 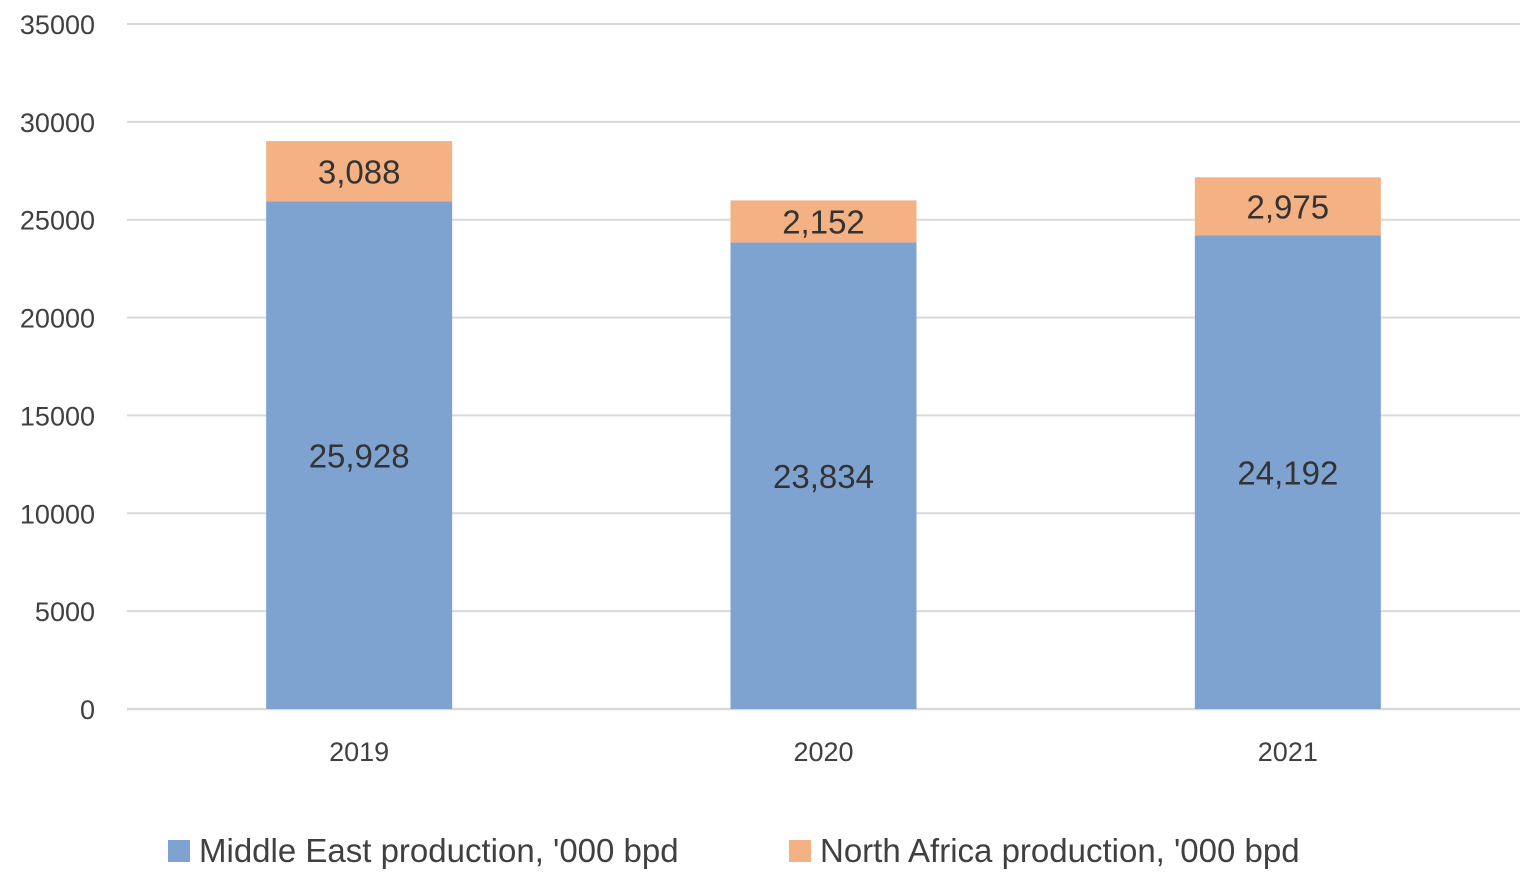 I want to click on data-label: 25,928, so click(x=359, y=455).